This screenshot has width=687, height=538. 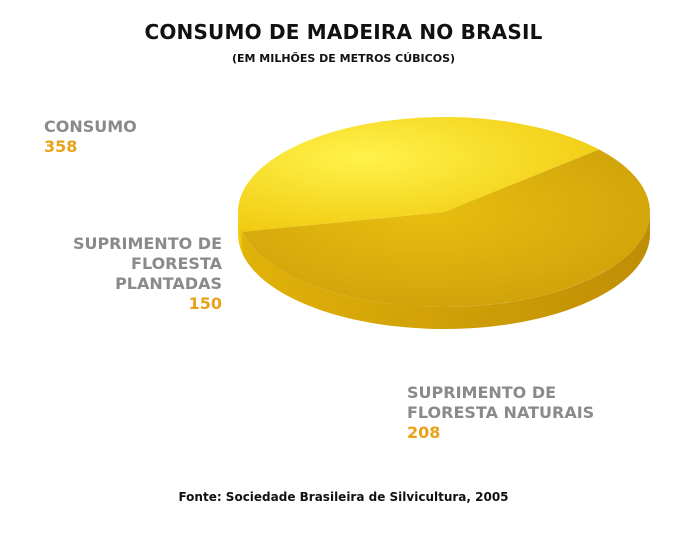 What do you see at coordinates (446, 271) in the screenshot?
I see `slice-naturais-side` at bounding box center [446, 271].